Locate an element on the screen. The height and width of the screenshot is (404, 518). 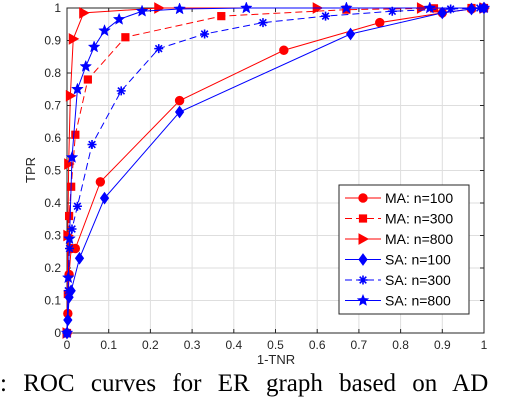
y-tick-label: 0.2 is located at coordinates (52, 268).